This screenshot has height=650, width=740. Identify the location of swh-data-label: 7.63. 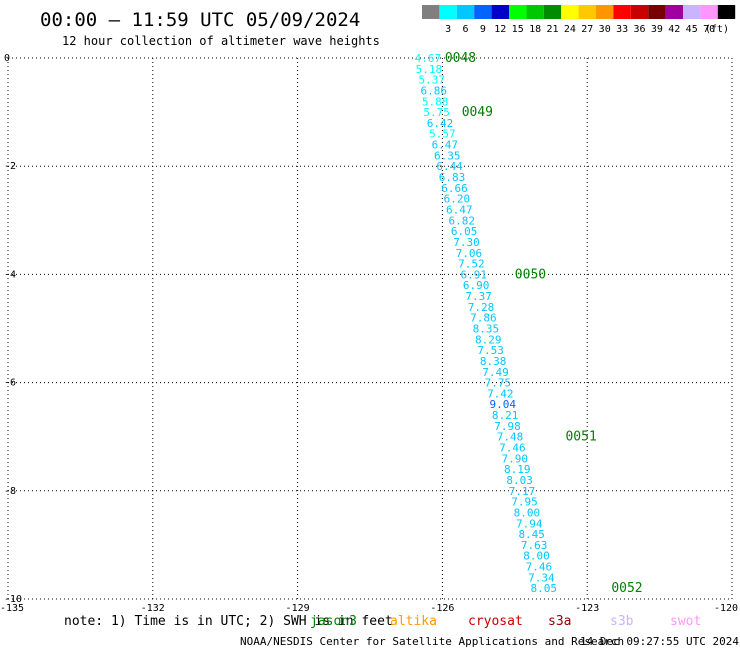
(534, 545).